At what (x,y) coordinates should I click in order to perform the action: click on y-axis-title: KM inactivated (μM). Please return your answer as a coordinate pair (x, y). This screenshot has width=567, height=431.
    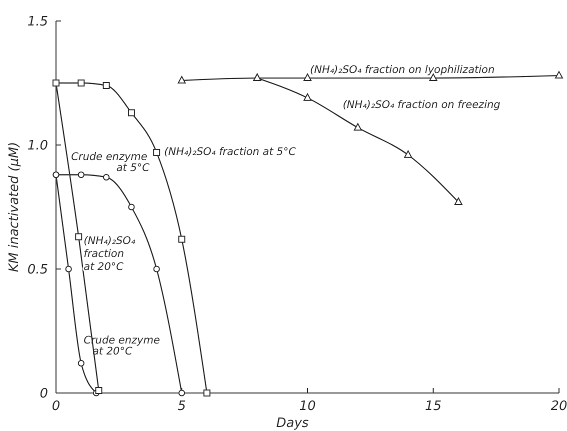
    Looking at the image, I should click on (14, 207).